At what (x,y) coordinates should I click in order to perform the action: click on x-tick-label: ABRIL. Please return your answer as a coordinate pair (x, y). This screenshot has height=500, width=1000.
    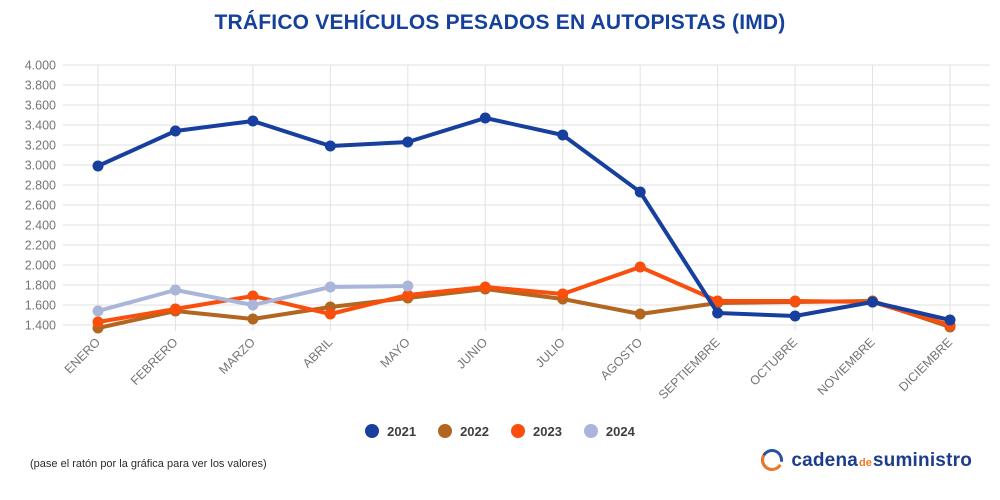
    Looking at the image, I should click on (317, 352).